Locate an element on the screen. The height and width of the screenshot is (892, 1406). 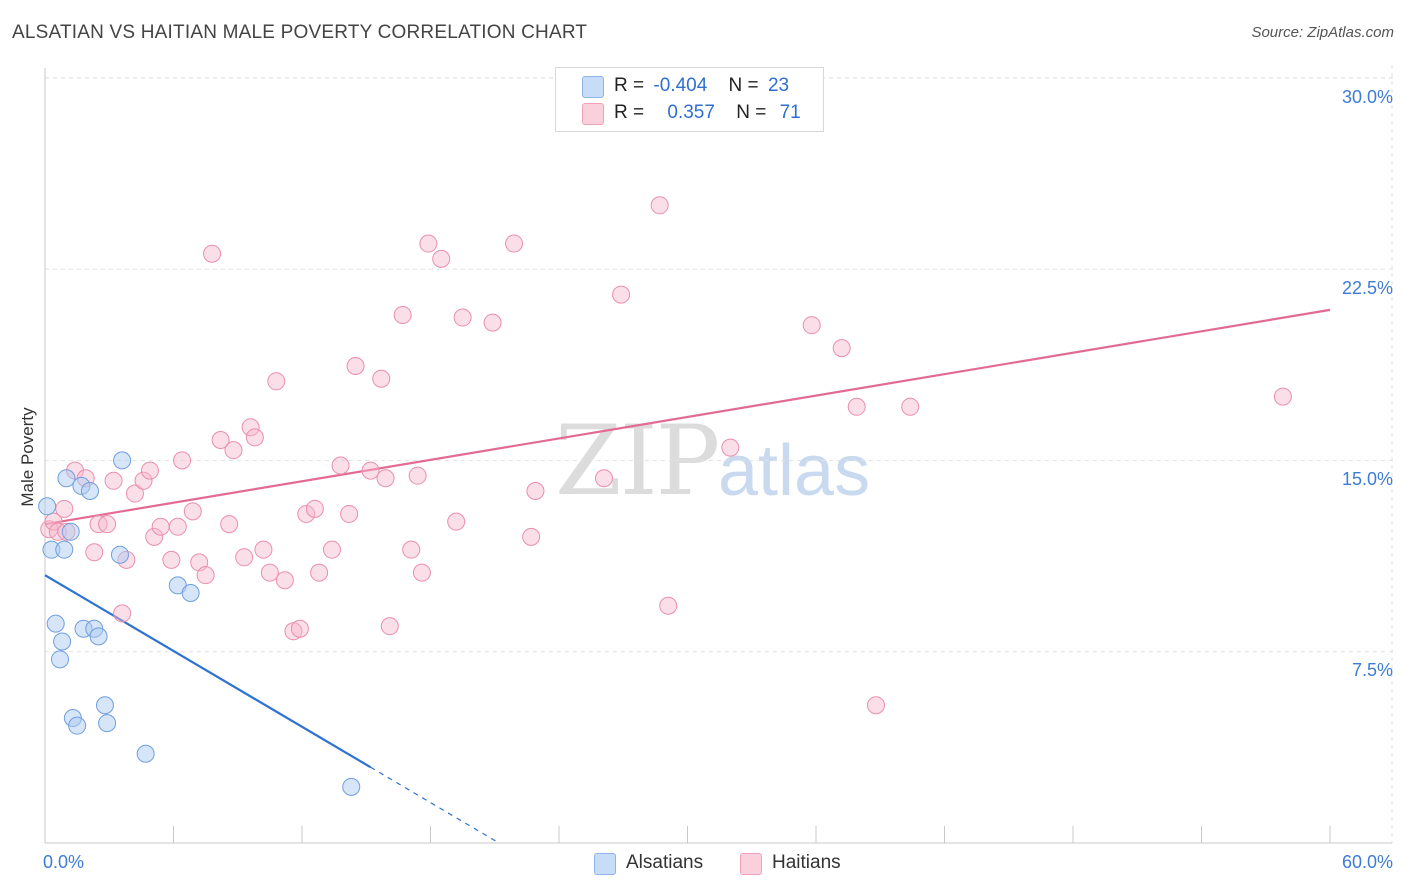
x-tick-label: 60.0% is located at coordinates (1367, 862).